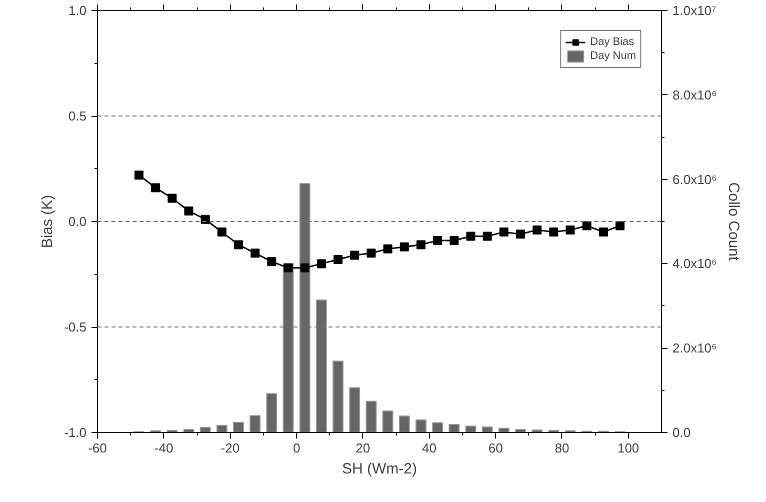  Describe the element at coordinates (694, 10) in the screenshot. I see `y2-tick-label: 1.0x10⁷` at that location.